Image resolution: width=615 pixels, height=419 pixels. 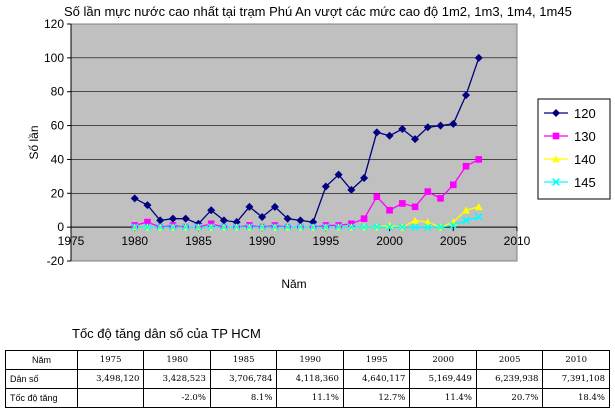 I want to click on y-tick-label: 100, so click(x=54, y=58).